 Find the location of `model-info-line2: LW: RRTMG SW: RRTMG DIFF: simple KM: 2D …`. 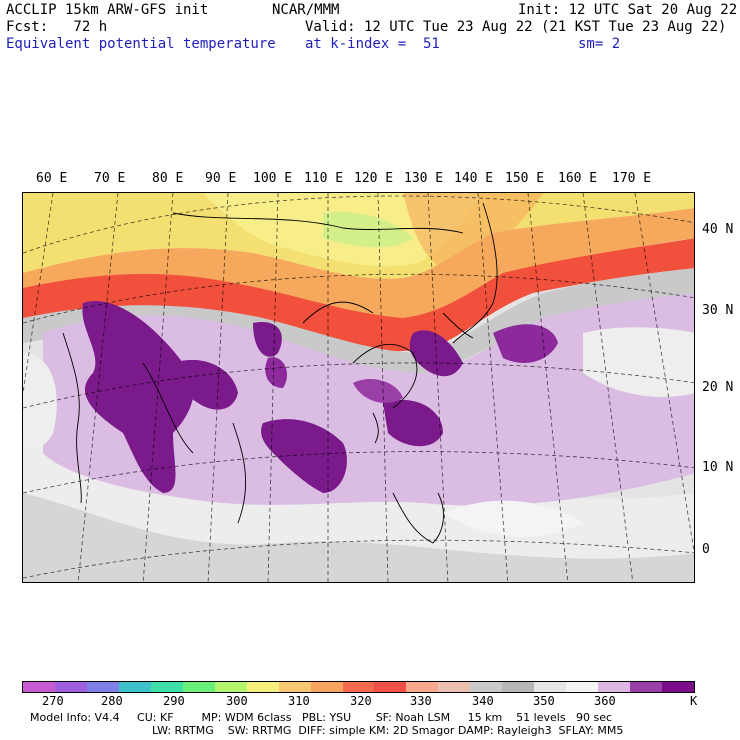

model-info-line2: LW: RRTMG SW: RRTMG DIFF: simple KM: 2D … is located at coordinates (388, 730).